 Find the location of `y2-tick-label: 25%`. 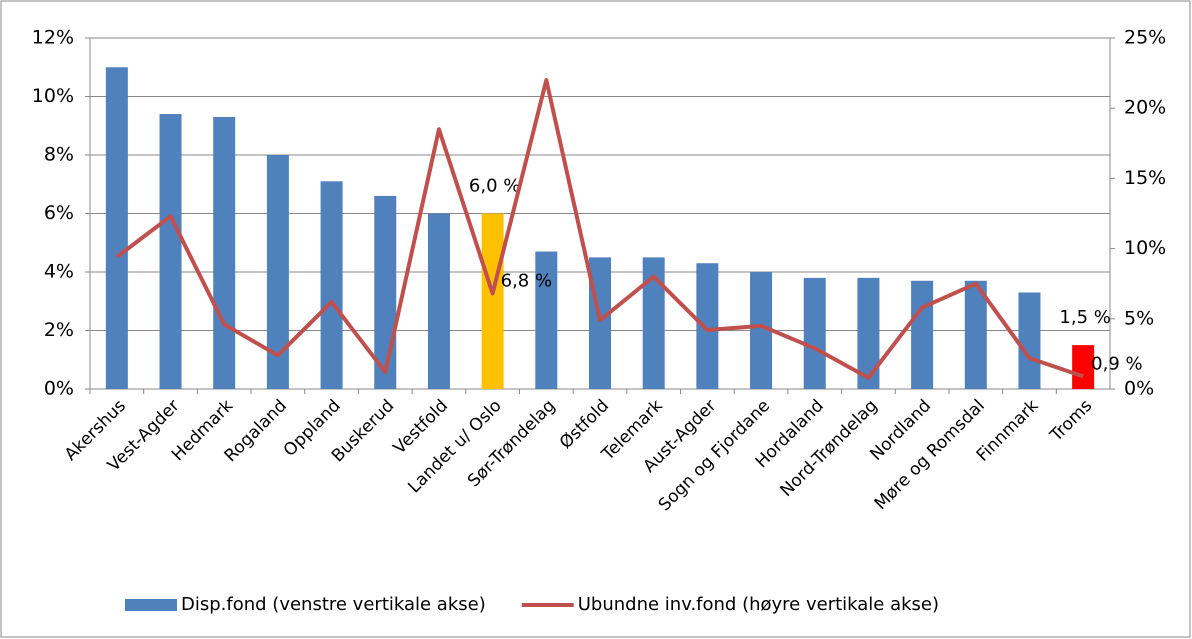

y2-tick-label: 25% is located at coordinates (1145, 38).